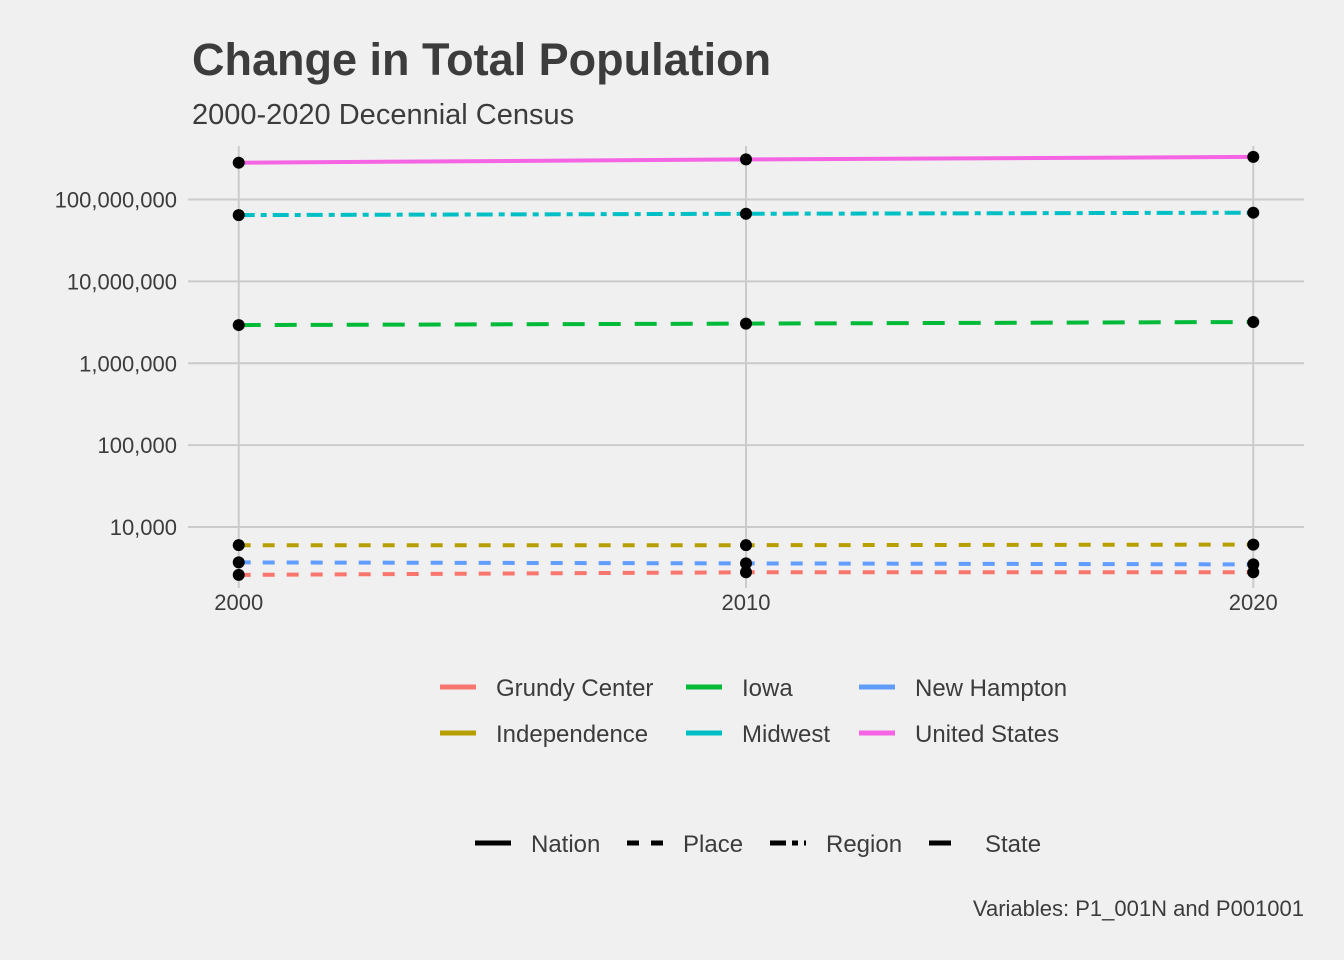  What do you see at coordinates (383, 115) in the screenshot?
I see `chart-subtitle: 2000-2020 Decennial Census` at bounding box center [383, 115].